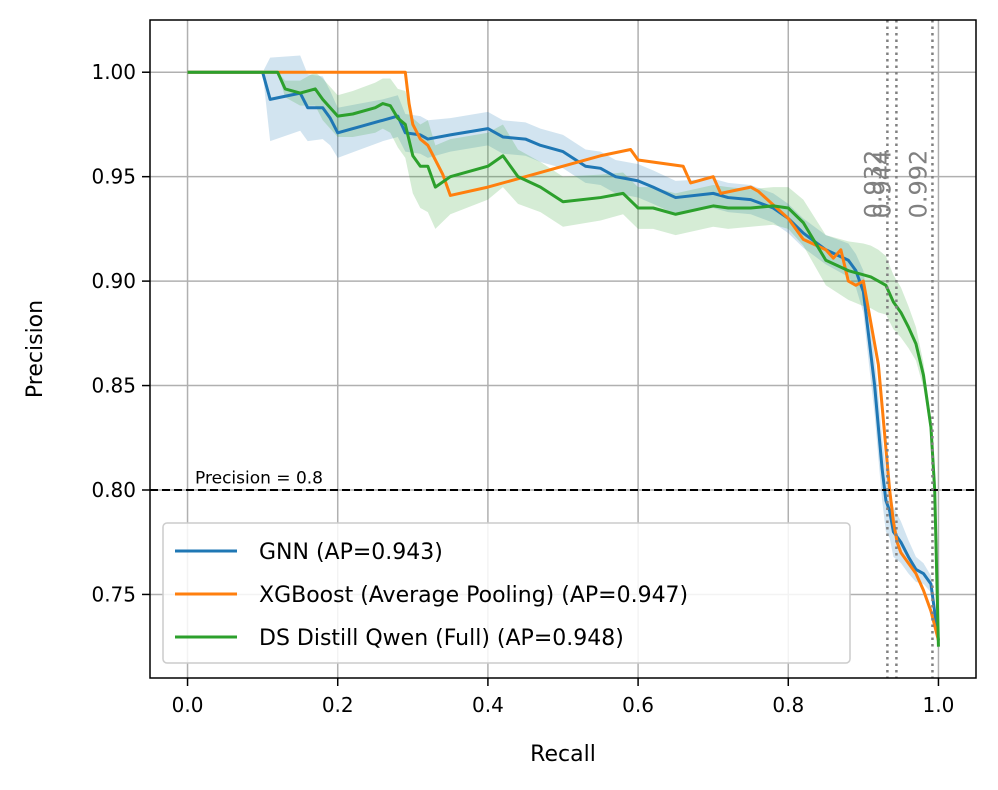 Image resolution: width=998 pixels, height=790 pixels. Describe the element at coordinates (113, 281) in the screenshot. I see `y-tick-label: 0.90` at that location.